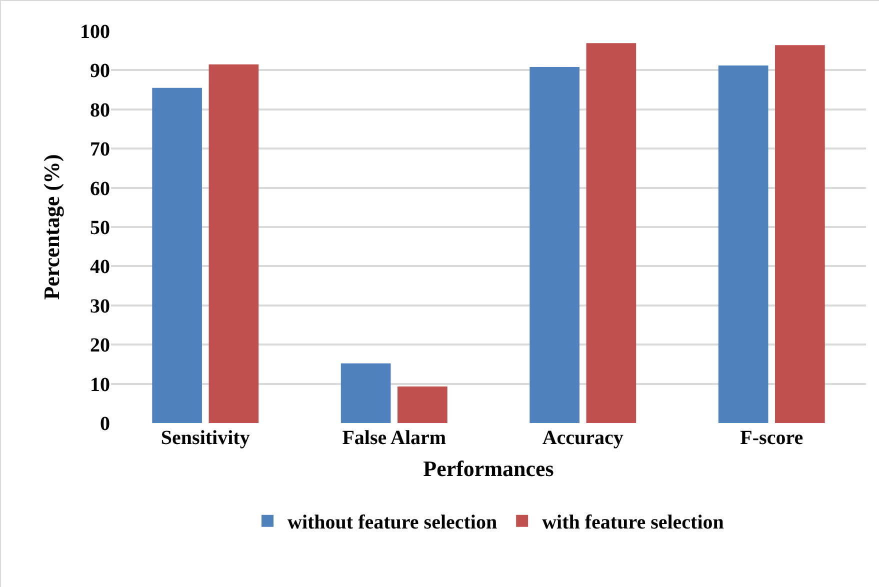 The height and width of the screenshot is (587, 879). Describe the element at coordinates (488, 468) in the screenshot. I see `x-axis-title: Performances` at that location.